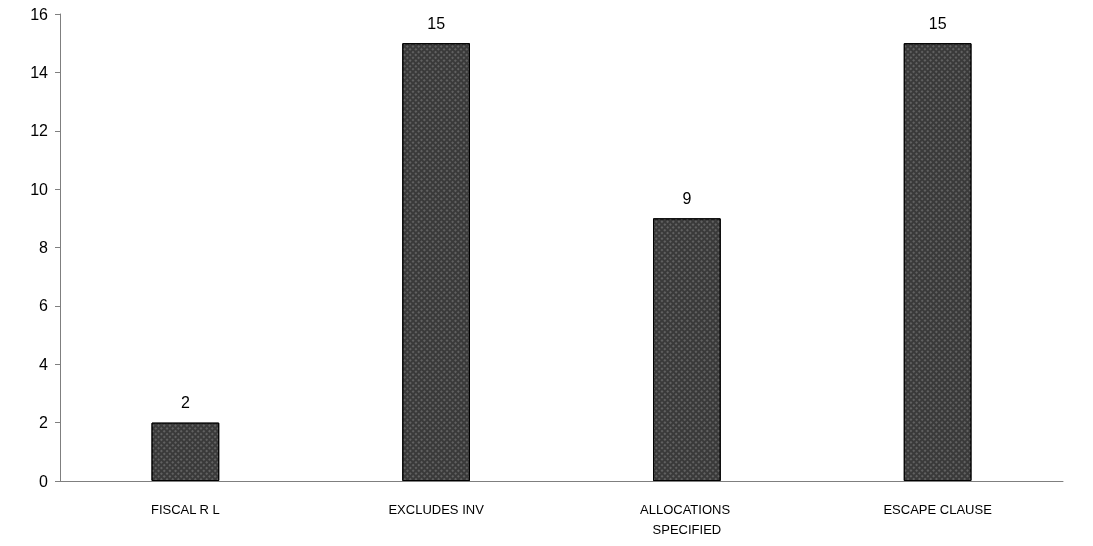 This screenshot has height=546, width=1093. Describe the element at coordinates (938, 509) in the screenshot. I see `x-tick-label: ESCAPE CLAUSE` at that location.